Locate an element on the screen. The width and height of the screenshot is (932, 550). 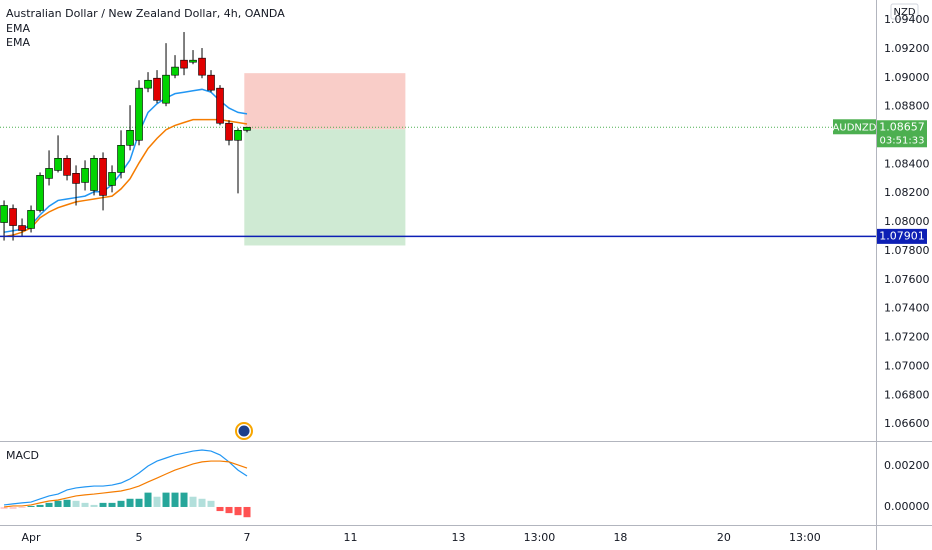
last-price-label: 1.08657 is located at coordinates (902, 126).